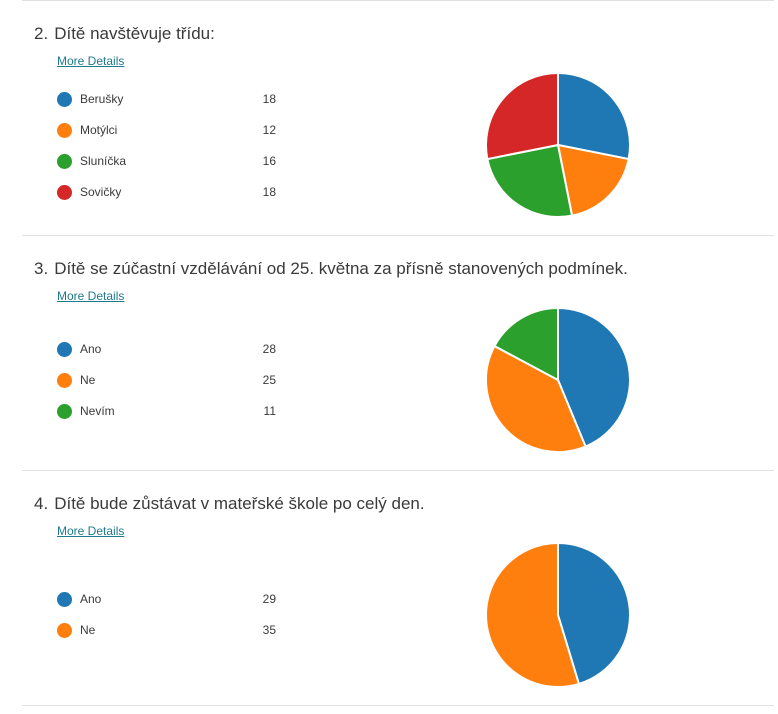 The height and width of the screenshot is (714, 778). I want to click on question-title: 2. Dítě navštěvuje třídu:, so click(124, 34).